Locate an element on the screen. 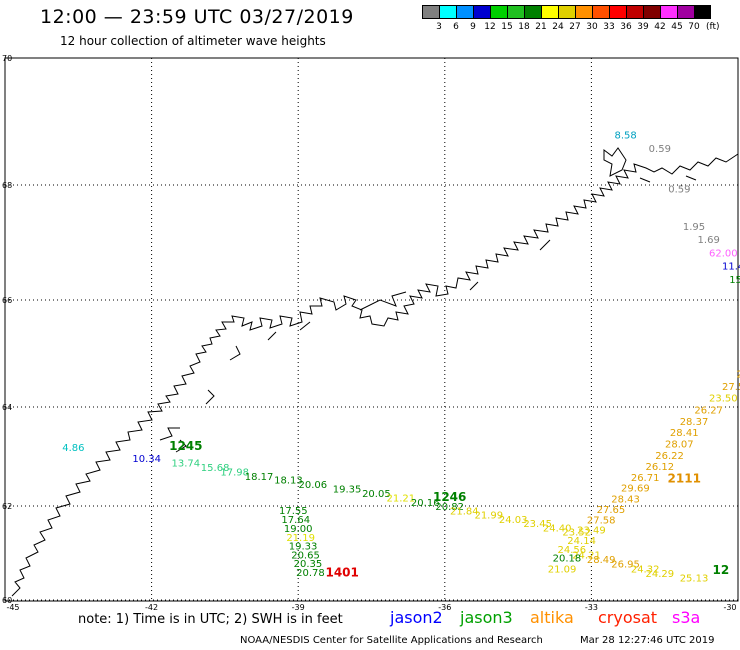  pass-time-label: 2111 is located at coordinates (684, 479).